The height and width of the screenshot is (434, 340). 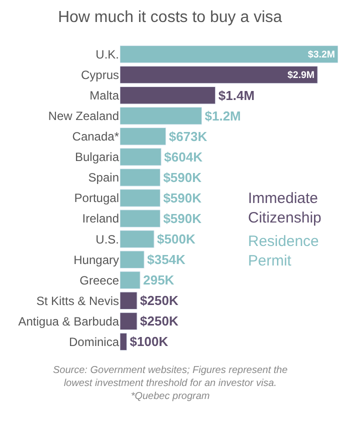 I want to click on y-tick-label: Greece, so click(x=100, y=280).